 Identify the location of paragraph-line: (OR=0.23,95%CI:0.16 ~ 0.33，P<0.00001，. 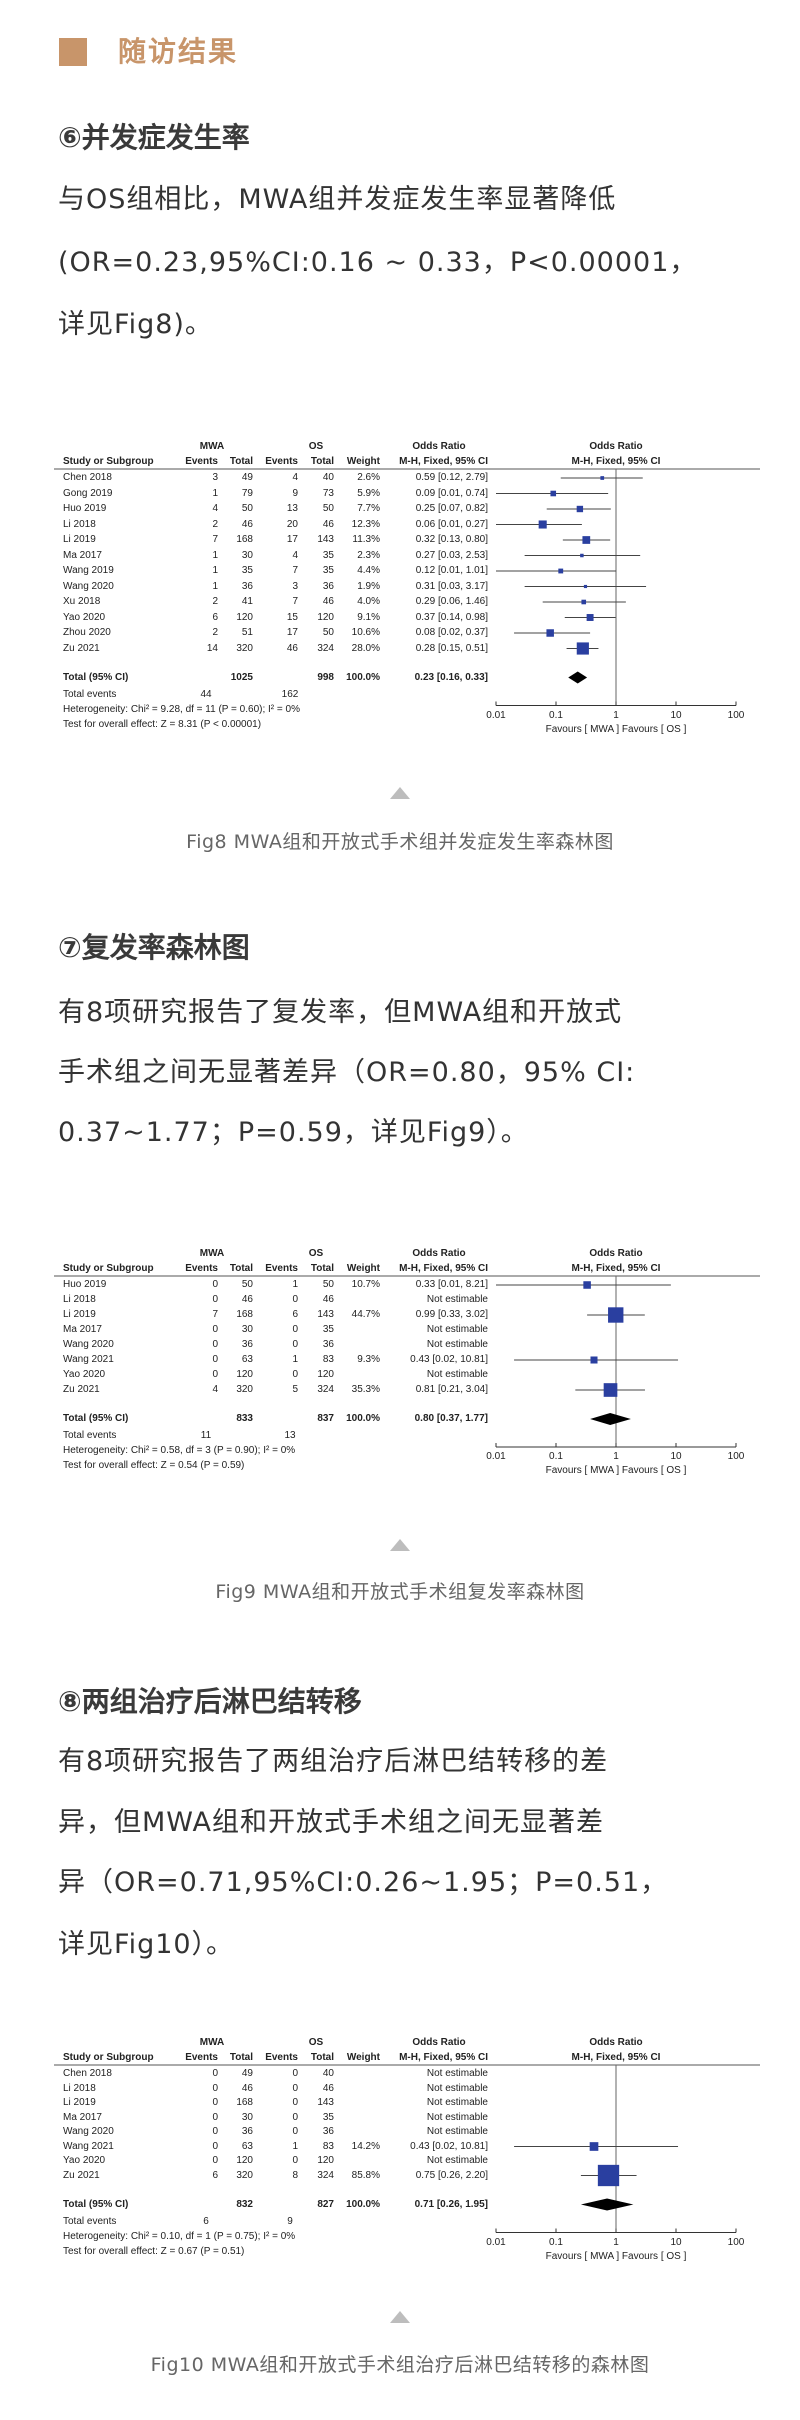
(378, 262).